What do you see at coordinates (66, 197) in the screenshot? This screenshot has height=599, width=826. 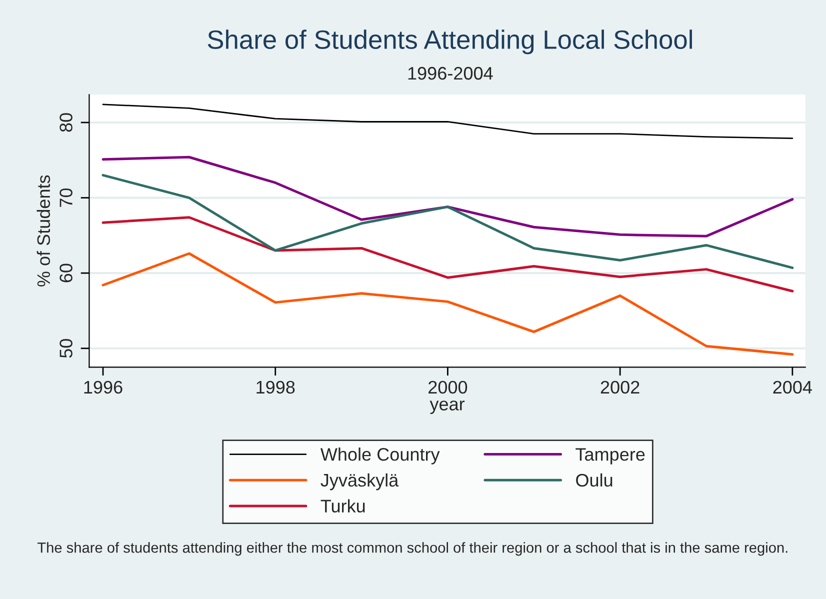 I see `y-tick-label: 70` at bounding box center [66, 197].